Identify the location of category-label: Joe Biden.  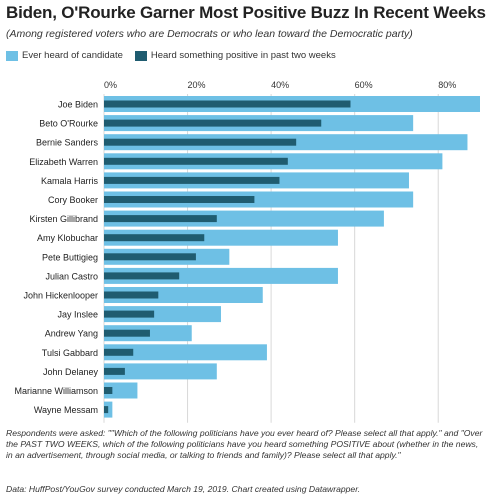
(78, 105).